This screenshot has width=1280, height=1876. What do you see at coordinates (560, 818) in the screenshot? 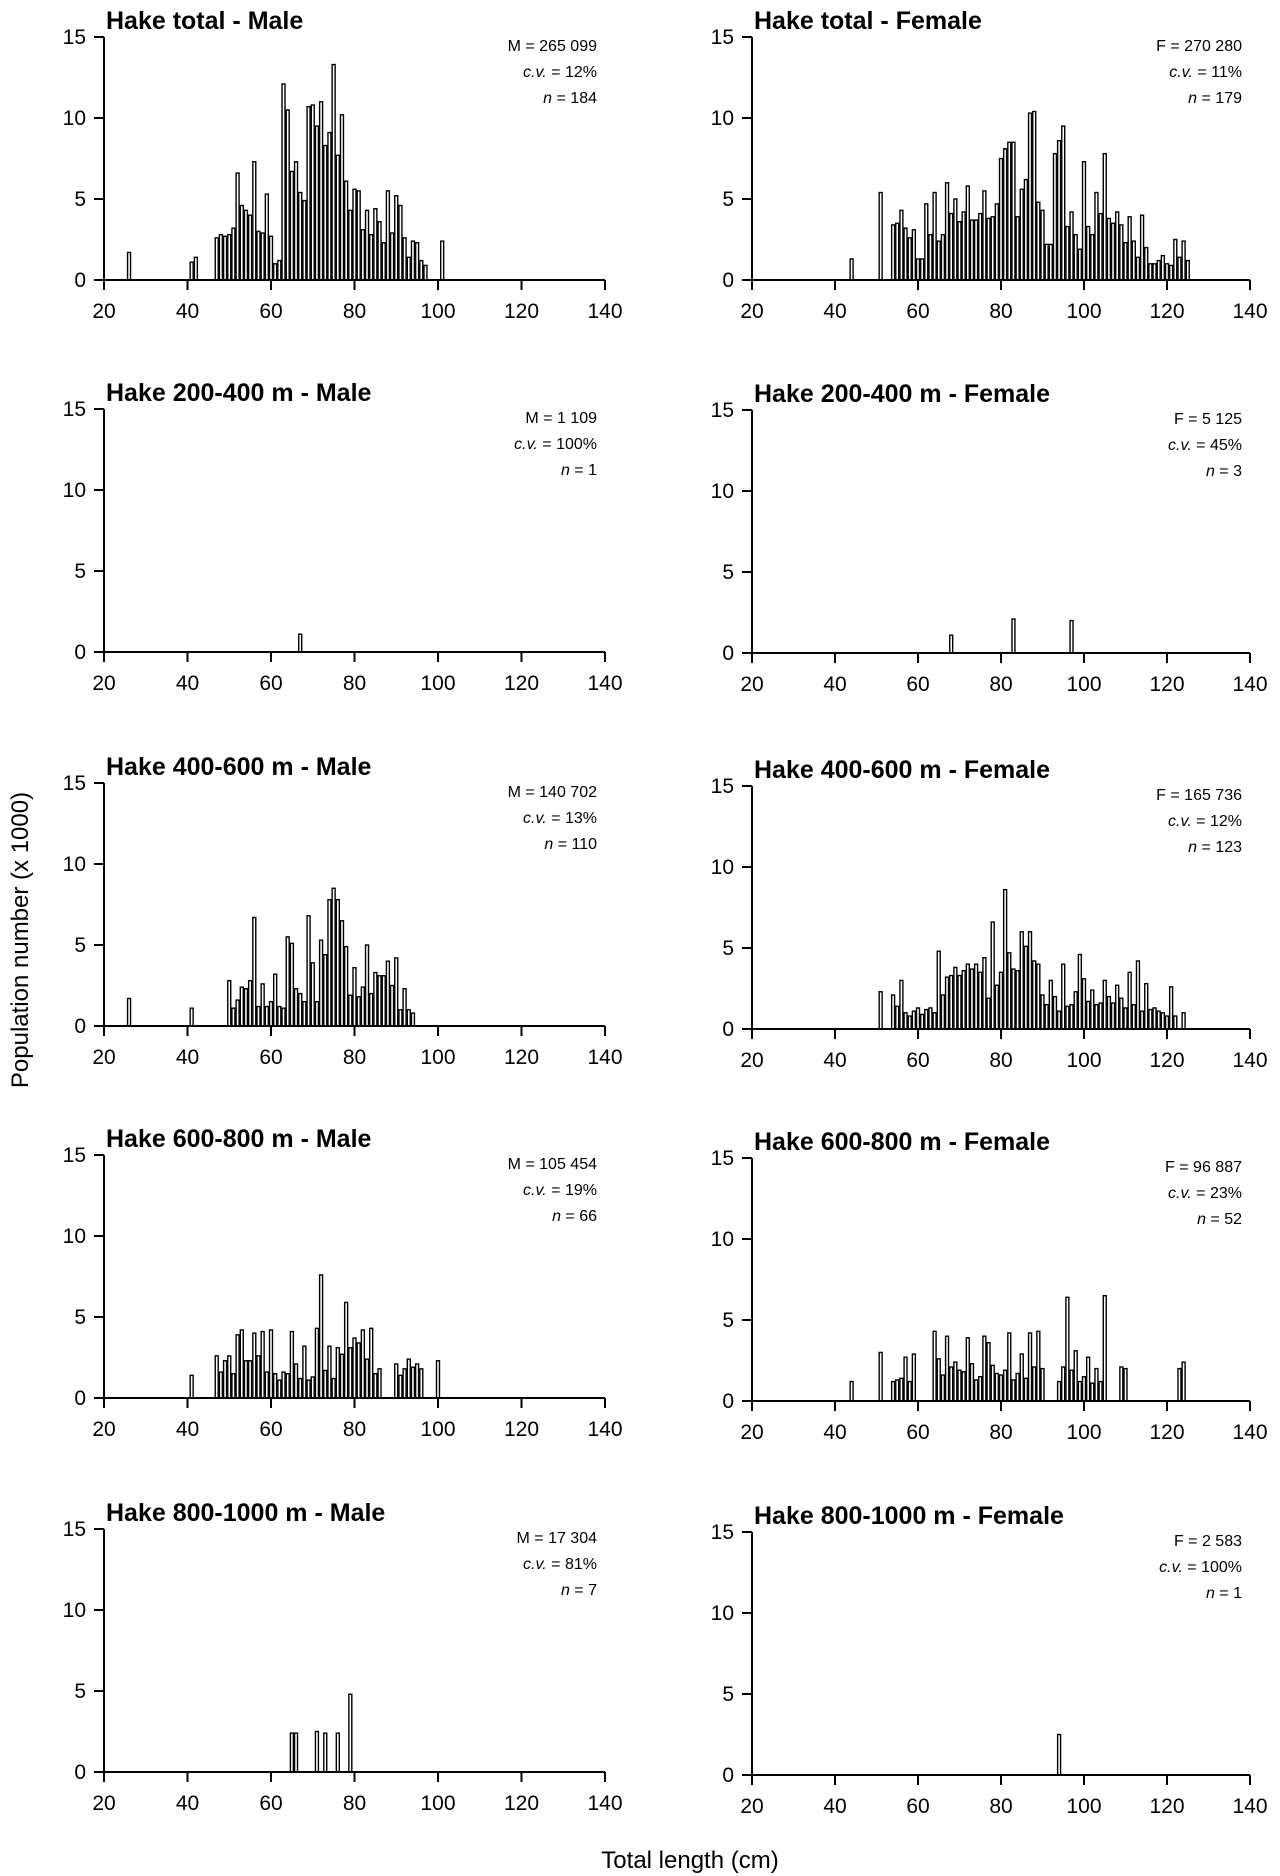
I see `panel-stat: c.v. = 13%` at bounding box center [560, 818].